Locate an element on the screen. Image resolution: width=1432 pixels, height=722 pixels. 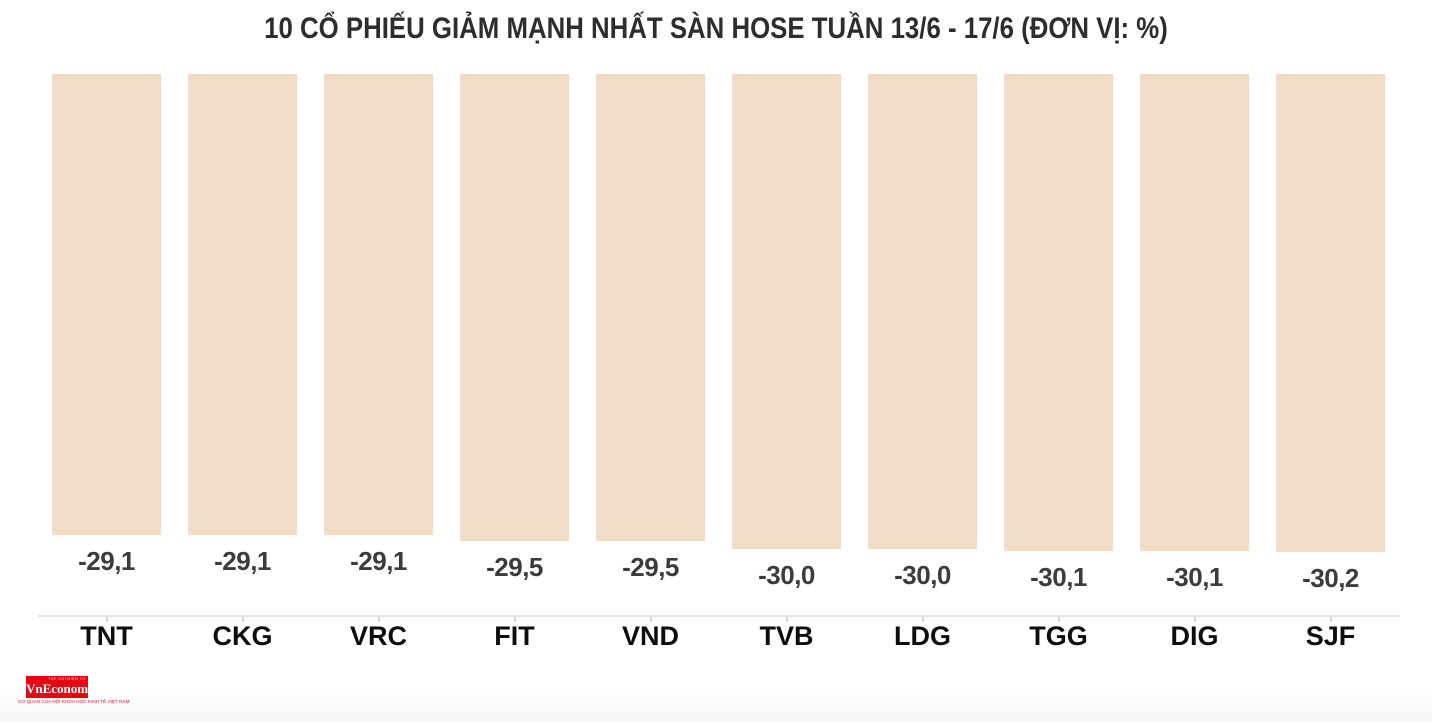
category-label-ldg: LDG is located at coordinates (922, 636).